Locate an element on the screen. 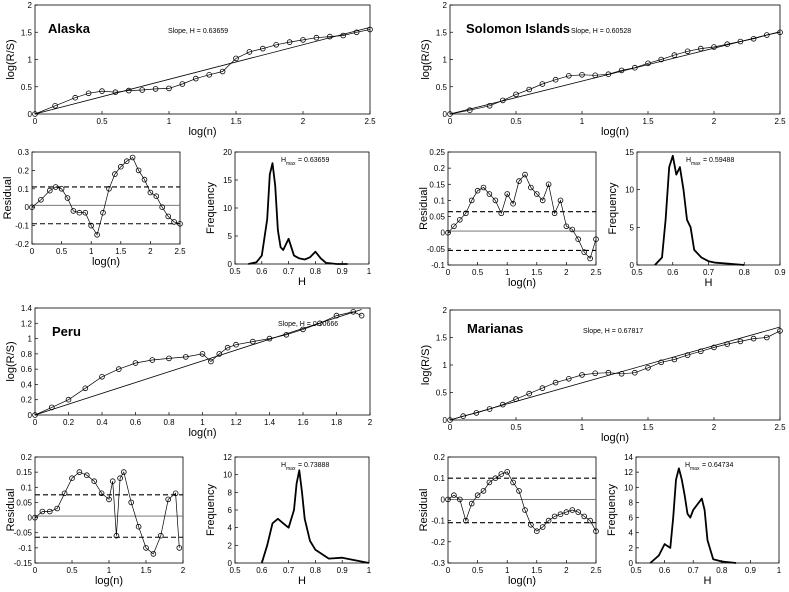 The height and width of the screenshot is (592, 789). alaska-rs-y-axis-label: log(R/S) is located at coordinates (11, 59).